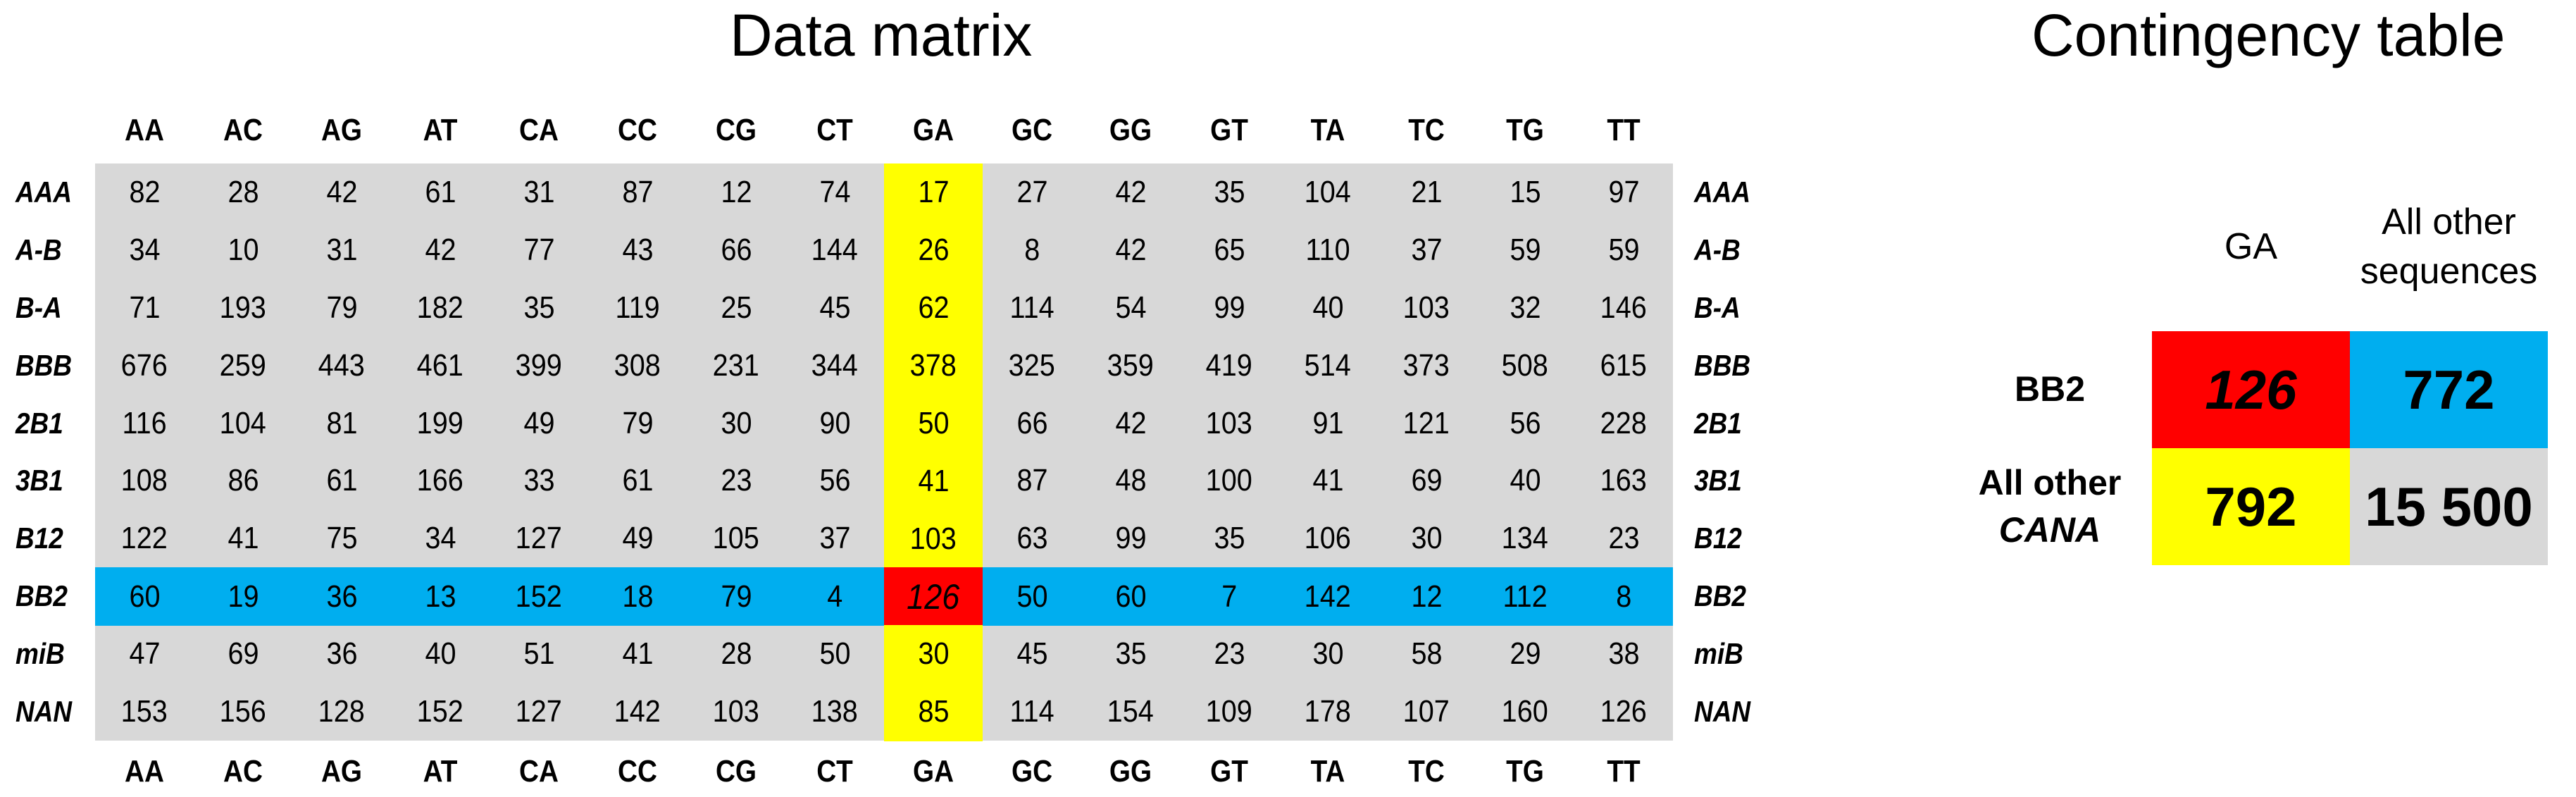  What do you see at coordinates (637, 249) in the screenshot?
I see `matrix-cell: 43` at bounding box center [637, 249].